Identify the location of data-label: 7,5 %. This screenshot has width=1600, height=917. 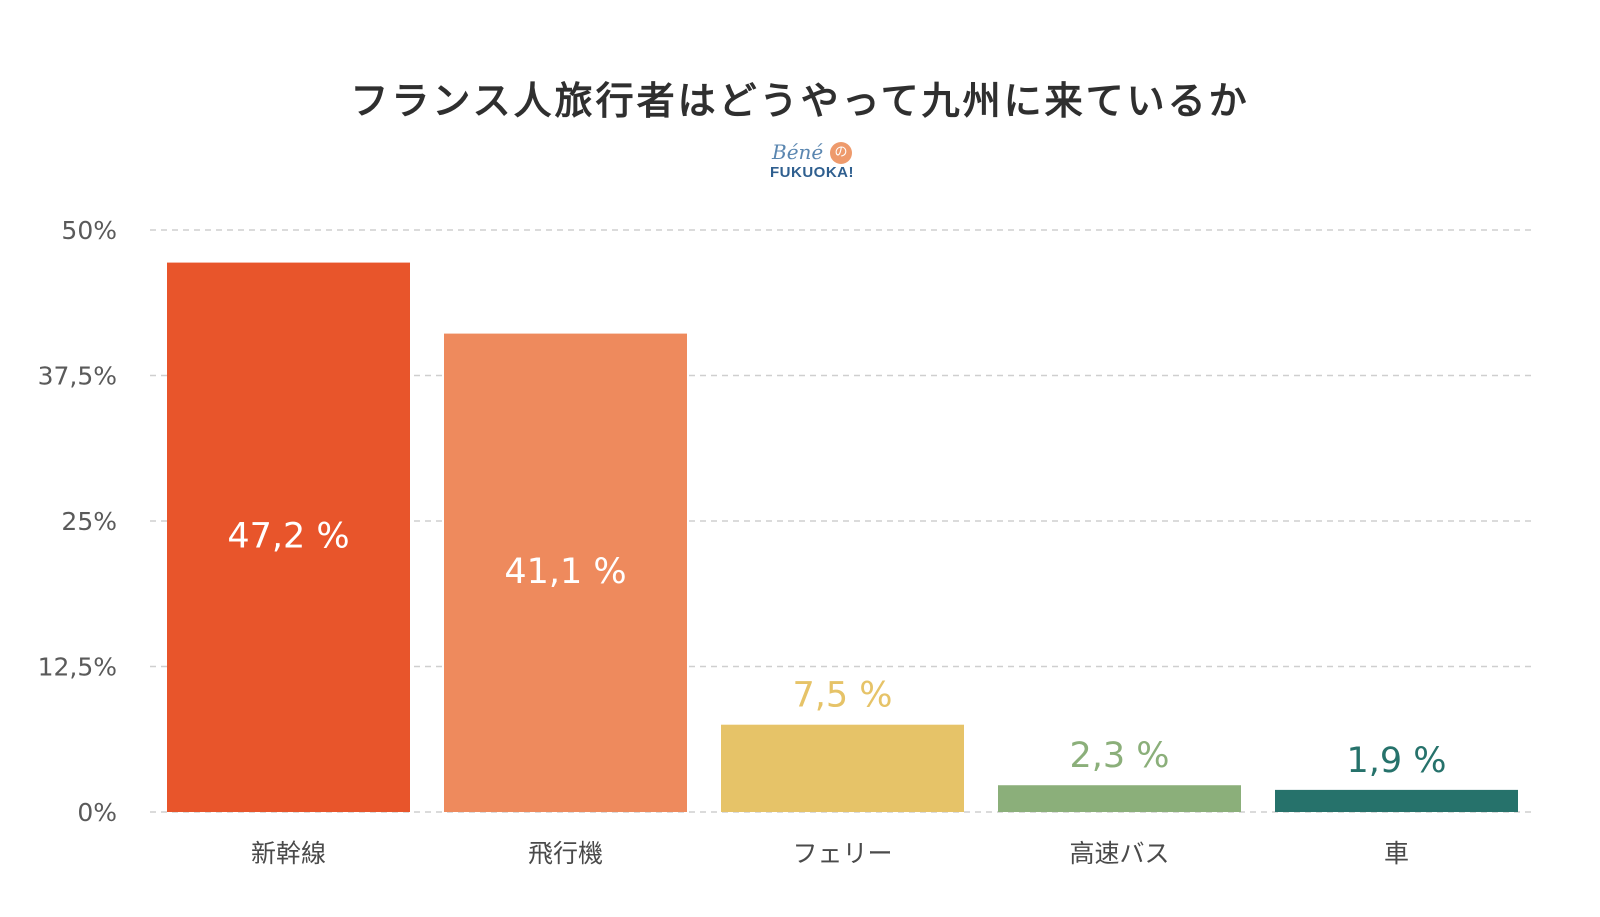
(842, 696).